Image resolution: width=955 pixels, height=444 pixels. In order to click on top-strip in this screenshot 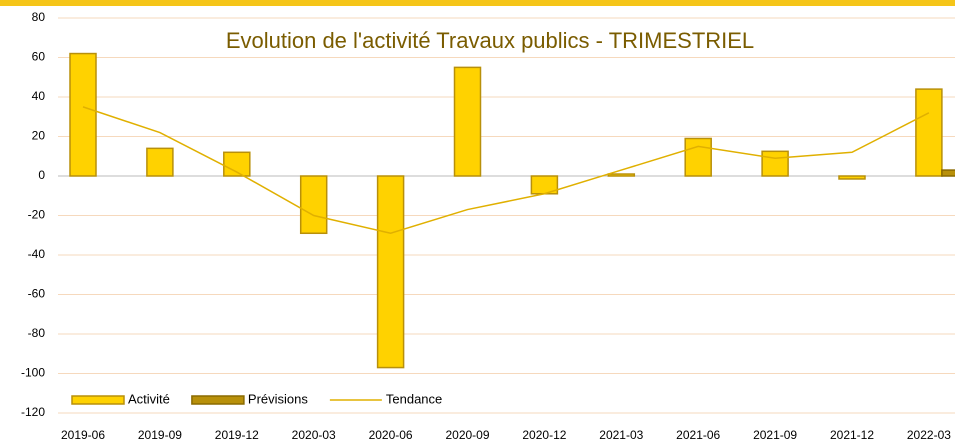, I will do `click(477, 3)`.